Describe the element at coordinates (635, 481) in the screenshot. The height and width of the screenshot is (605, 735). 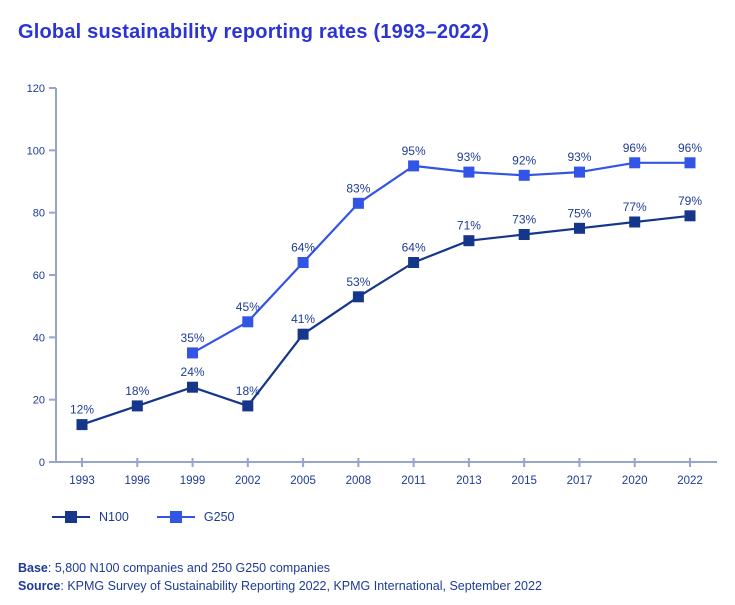
I see `x-axis-tick-label: 2020` at that location.